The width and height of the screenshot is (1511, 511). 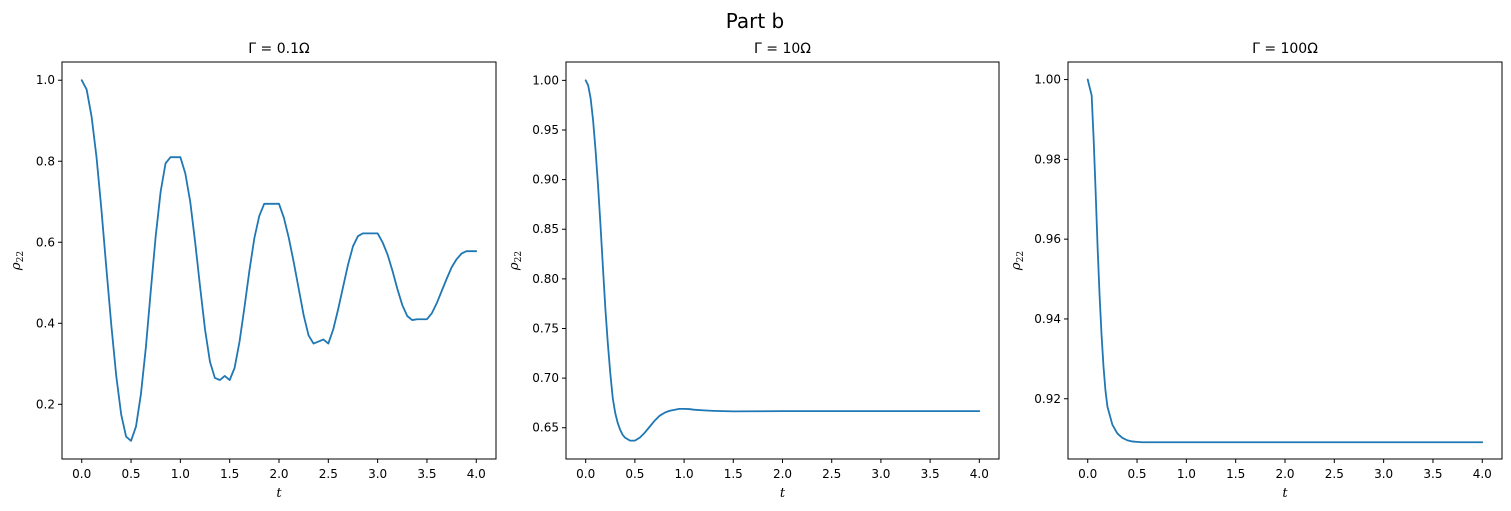 I want to click on y-tick-label: 0.70, so click(x=545, y=378).